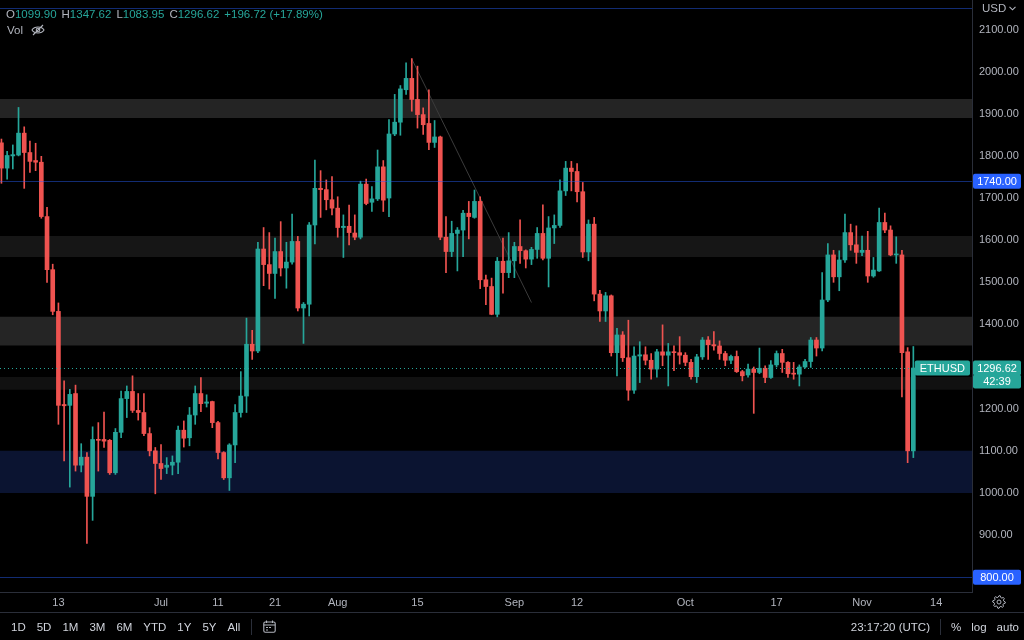 Image resolution: width=1024 pixels, height=640 pixels. I want to click on x-tick-label: Jul, so click(161, 601).